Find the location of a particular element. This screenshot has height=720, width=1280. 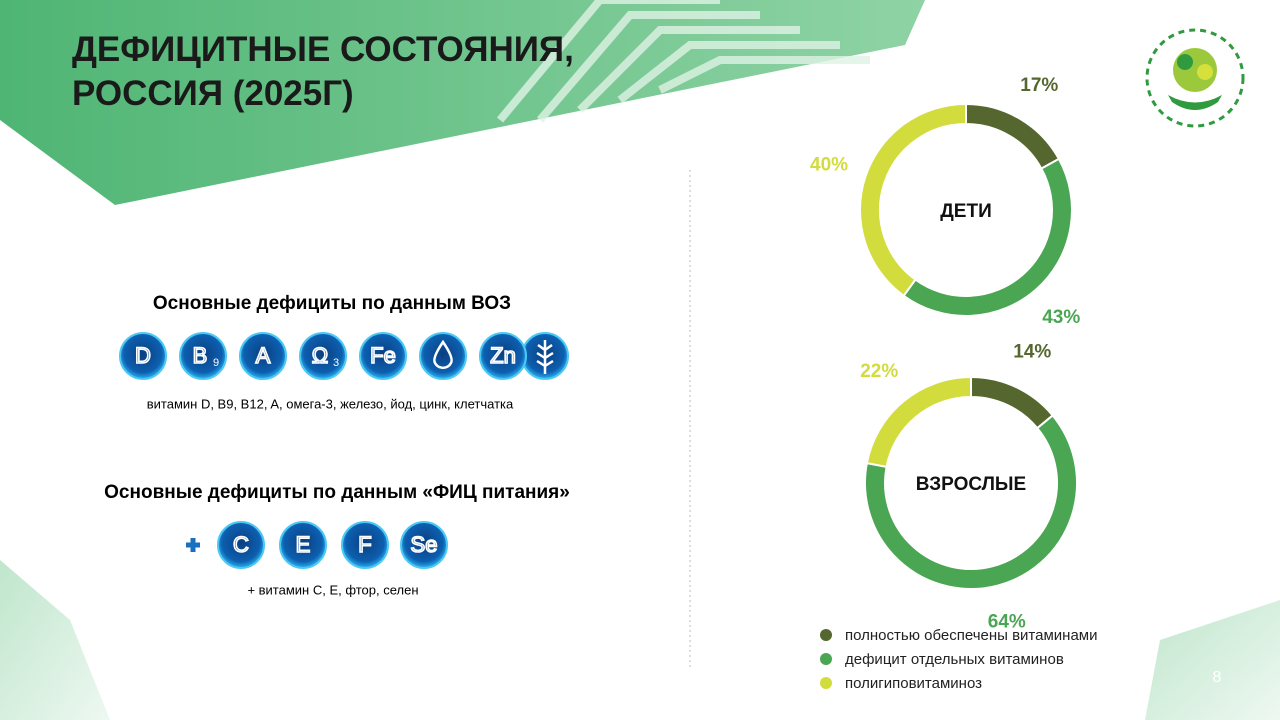

logo is located at coordinates (1195, 78).